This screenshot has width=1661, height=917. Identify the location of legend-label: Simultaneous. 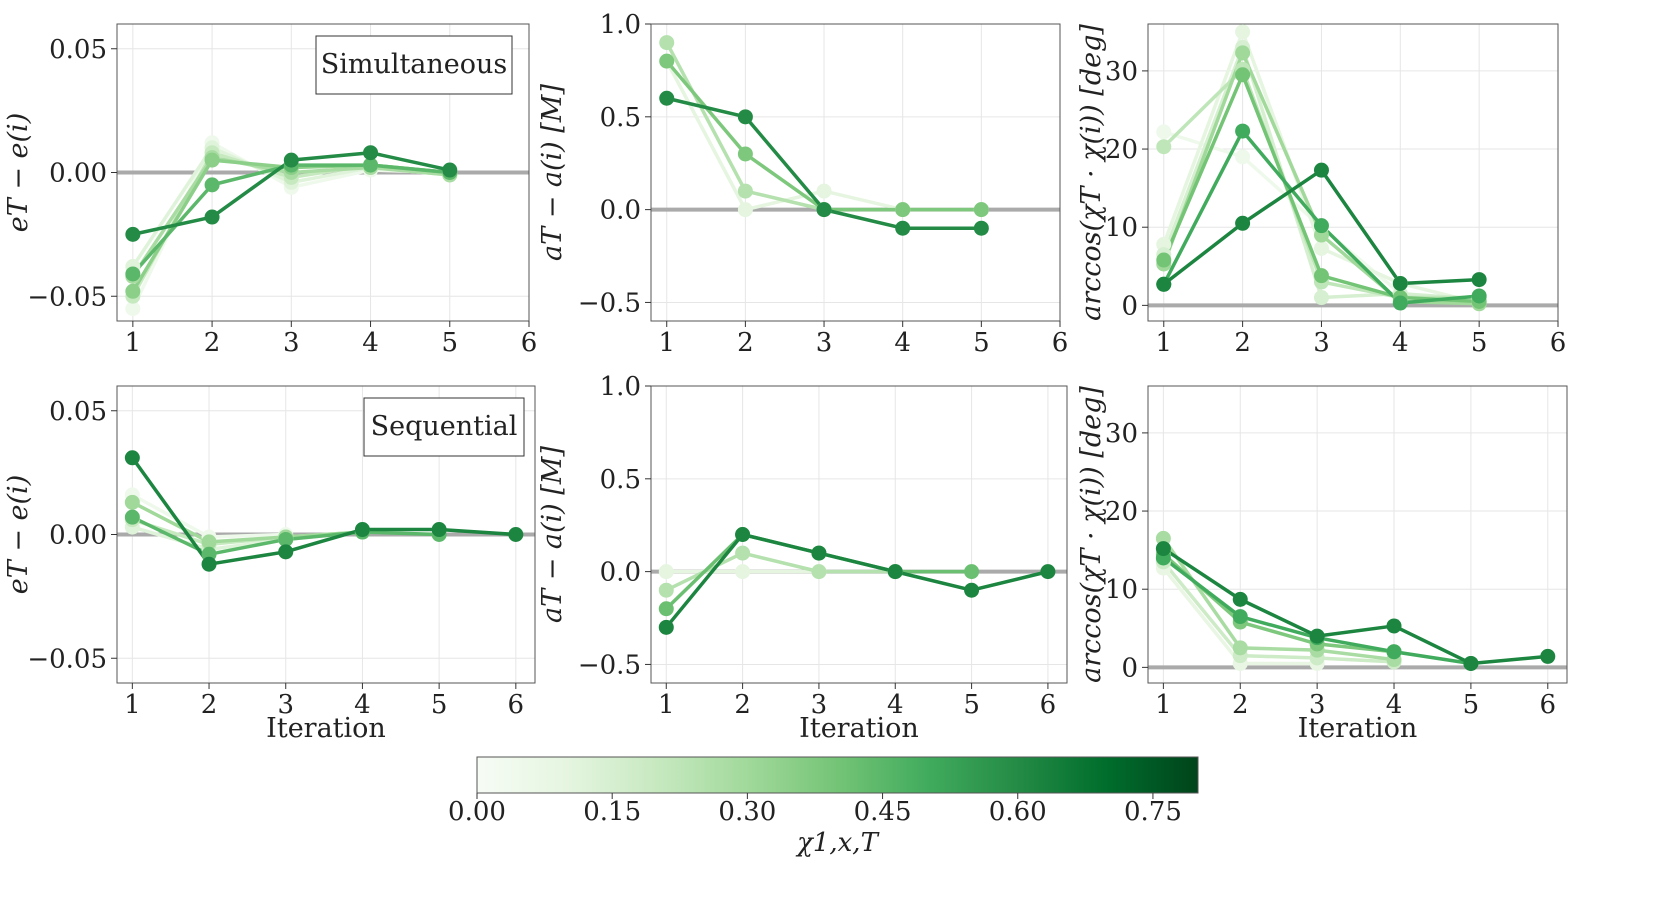
(414, 64).